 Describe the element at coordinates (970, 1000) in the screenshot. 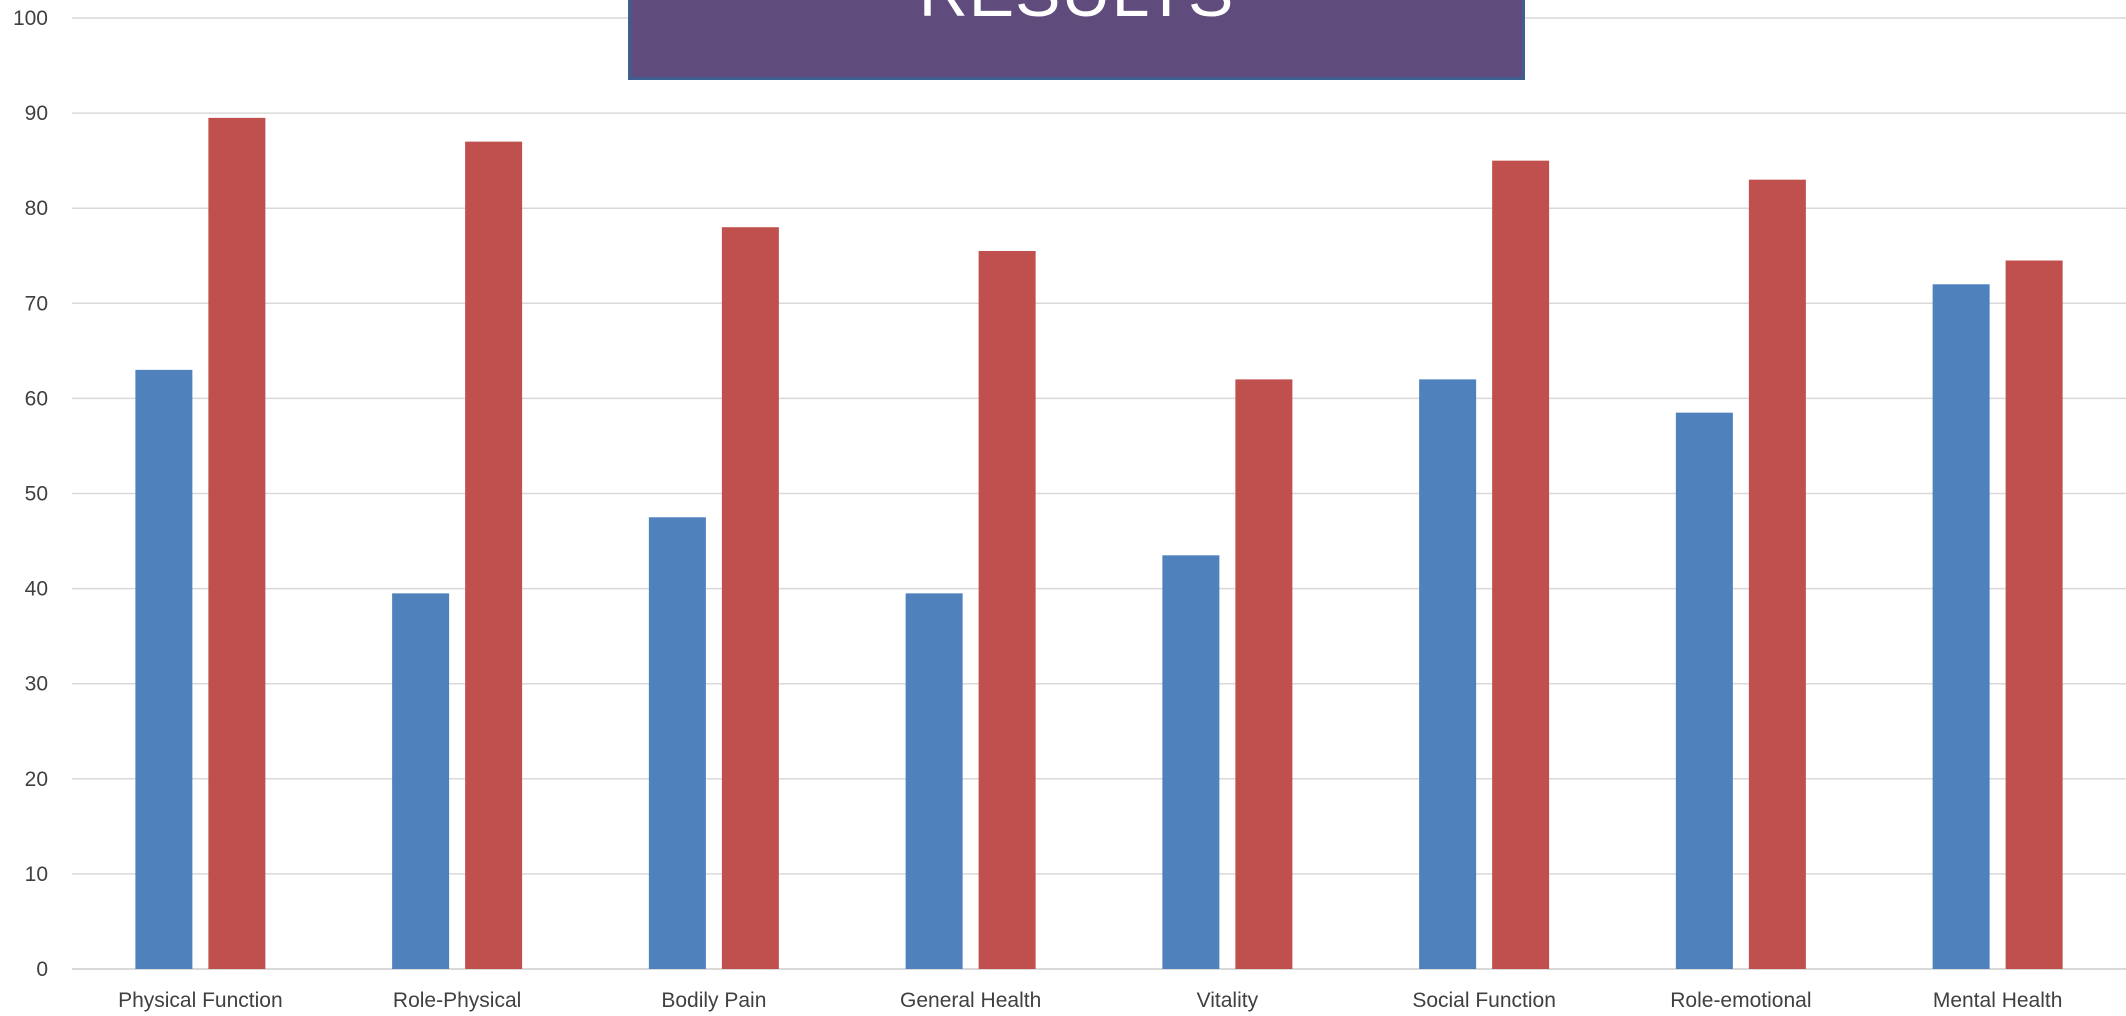

I see `x-tick-label: General Health` at that location.